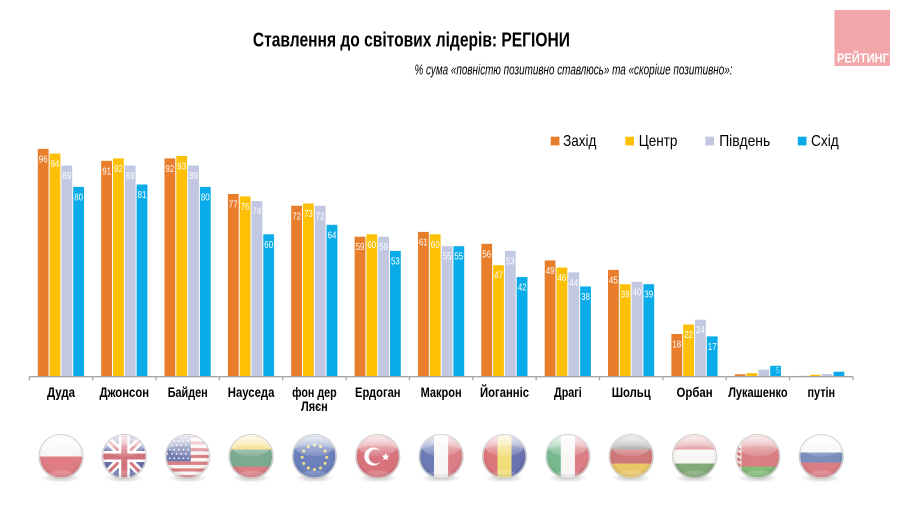 This screenshot has height=525, width=900. What do you see at coordinates (106, 171) in the screenshot?
I see `svg-text: 91` at bounding box center [106, 171].